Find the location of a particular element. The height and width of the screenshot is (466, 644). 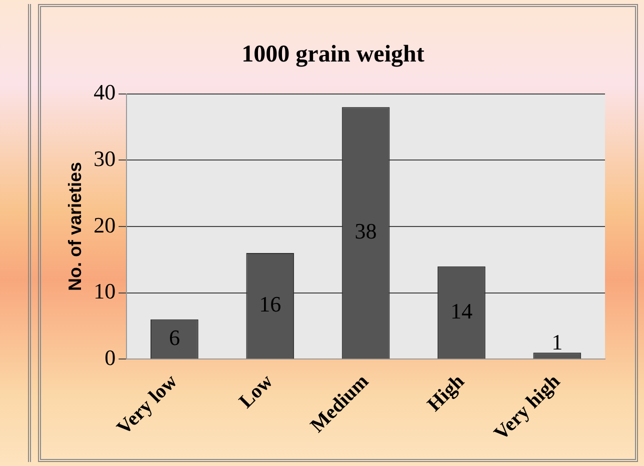

data-label: 14 is located at coordinates (461, 311).